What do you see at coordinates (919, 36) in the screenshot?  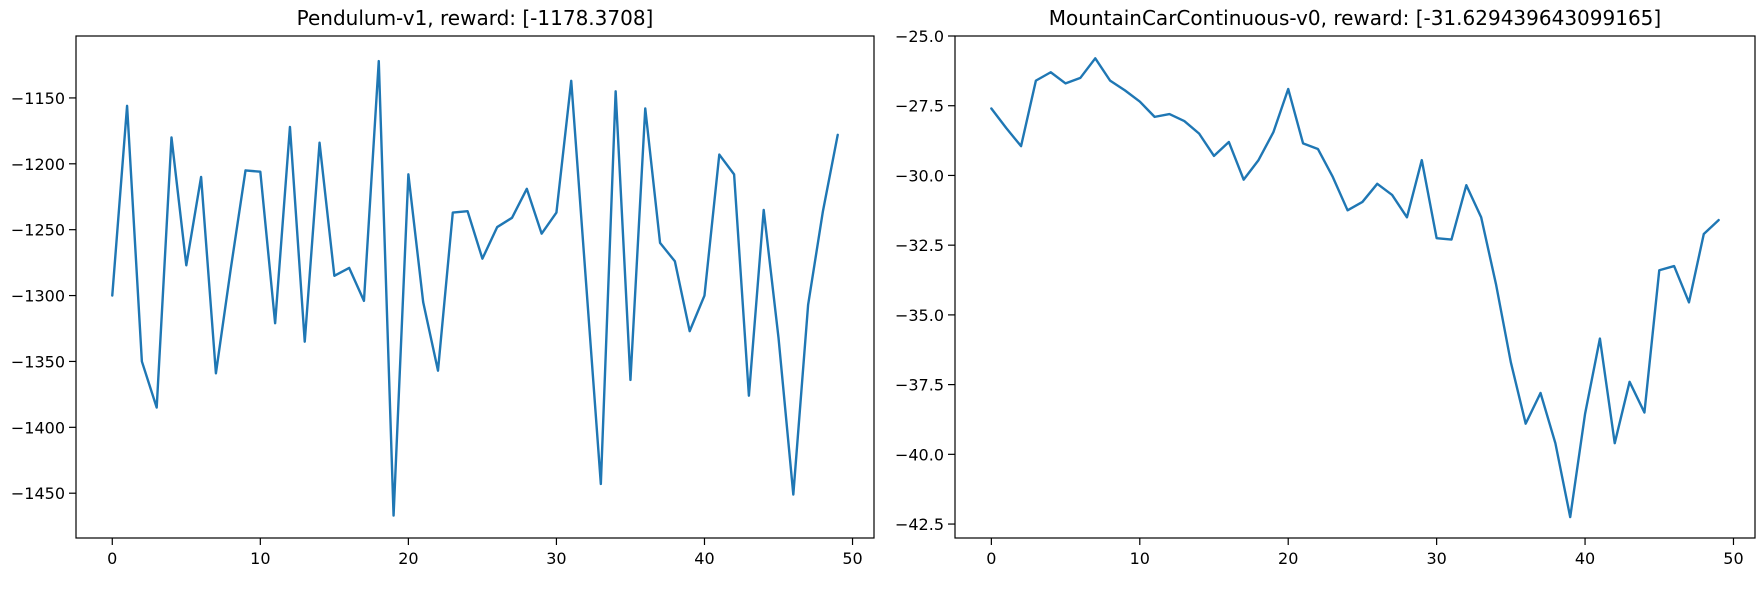 I see `y-tick-label: −25.0` at bounding box center [919, 36].